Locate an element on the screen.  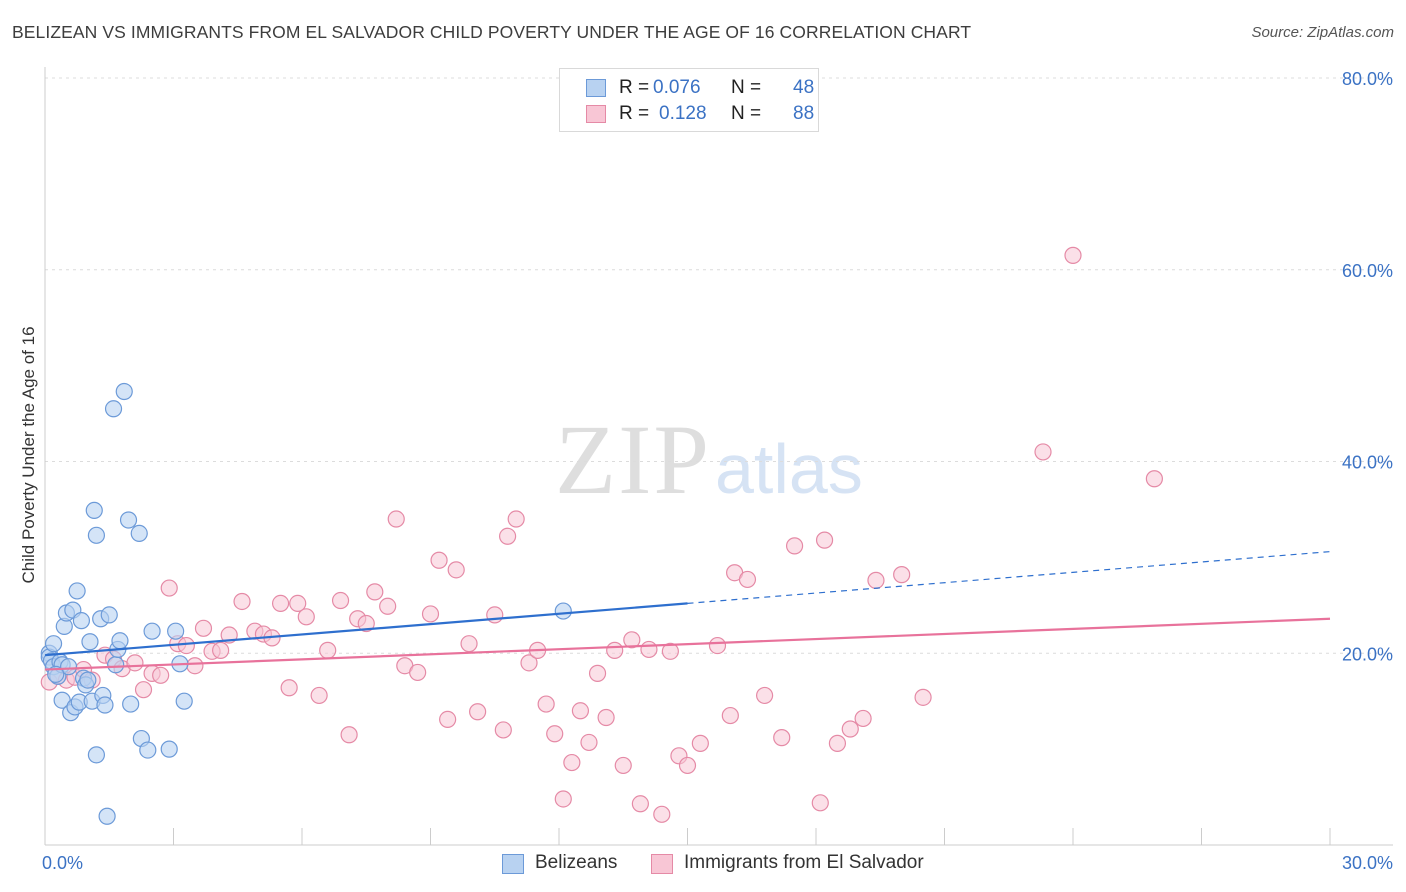
legend-n-value: 48 is located at coordinates (804, 87).